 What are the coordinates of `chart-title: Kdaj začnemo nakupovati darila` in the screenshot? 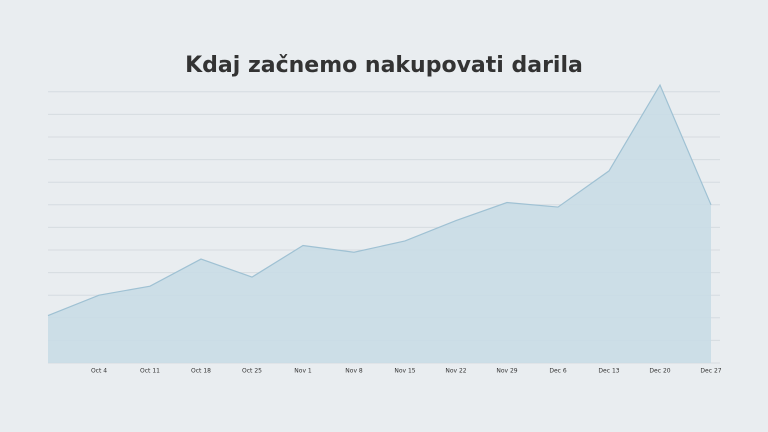 It's located at (384, 65).